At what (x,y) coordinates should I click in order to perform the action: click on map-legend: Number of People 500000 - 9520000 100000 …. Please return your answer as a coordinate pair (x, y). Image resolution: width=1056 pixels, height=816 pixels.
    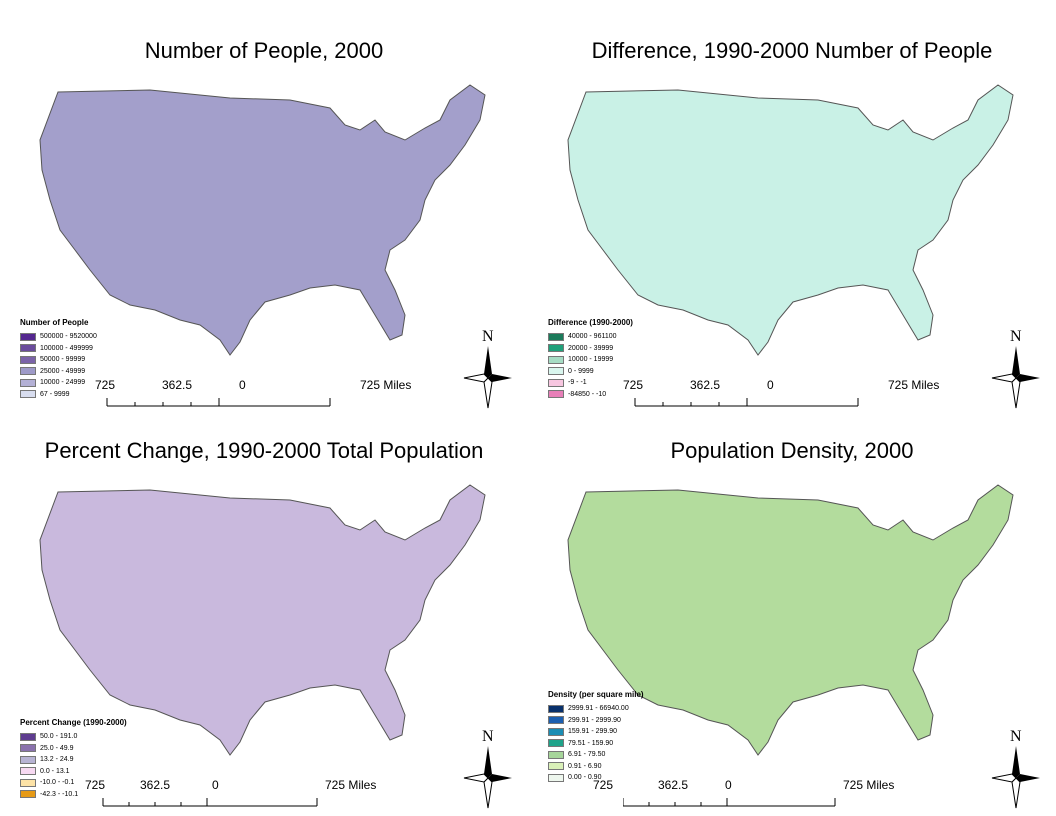
    Looking at the image, I should click on (58, 359).